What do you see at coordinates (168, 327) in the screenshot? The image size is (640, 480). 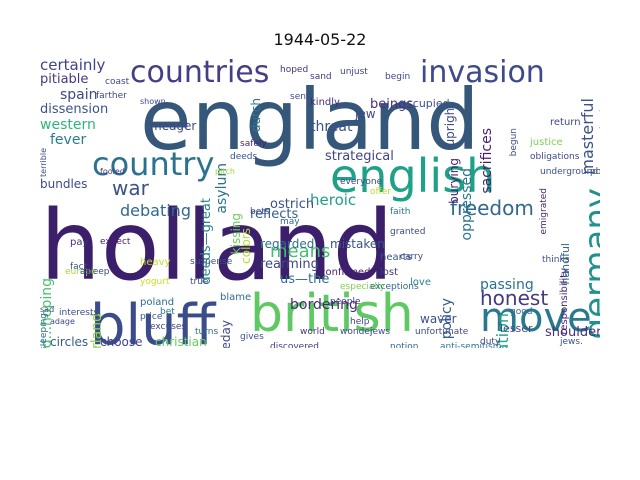 I see `word-cloud-word: excuses` at bounding box center [168, 327].